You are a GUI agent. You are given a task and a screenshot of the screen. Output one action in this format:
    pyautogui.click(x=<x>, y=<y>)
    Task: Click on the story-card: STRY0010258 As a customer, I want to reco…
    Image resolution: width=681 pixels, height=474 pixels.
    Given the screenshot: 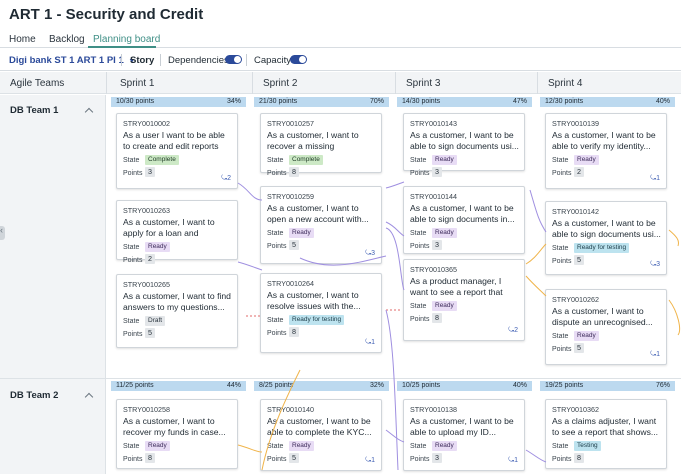 What is the action you would take?
    pyautogui.click(x=177, y=434)
    